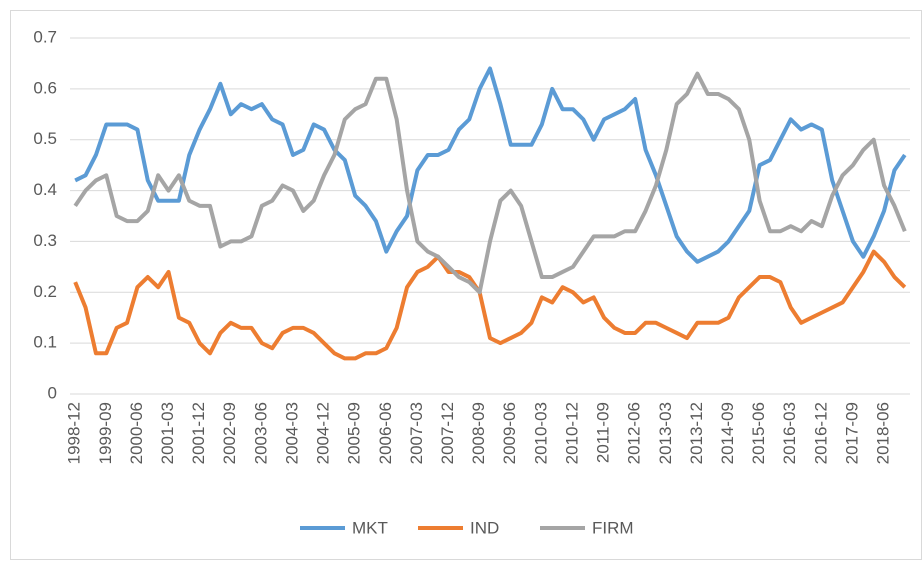  I want to click on x-tick-label: 2013-03, so click(665, 433).